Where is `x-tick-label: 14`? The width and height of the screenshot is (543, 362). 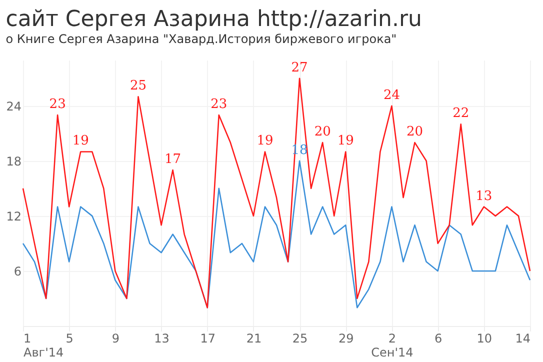 x-tick-label: 14 is located at coordinates (522, 339).